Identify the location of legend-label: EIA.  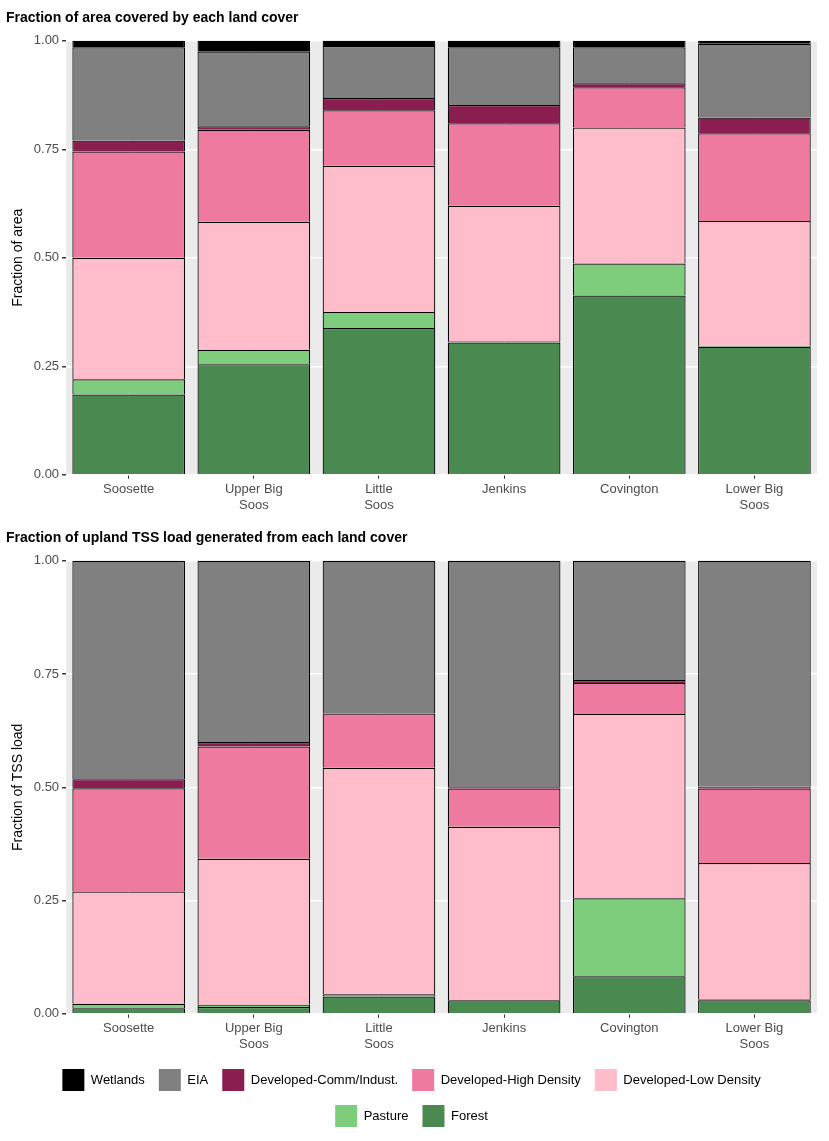
(198, 1079).